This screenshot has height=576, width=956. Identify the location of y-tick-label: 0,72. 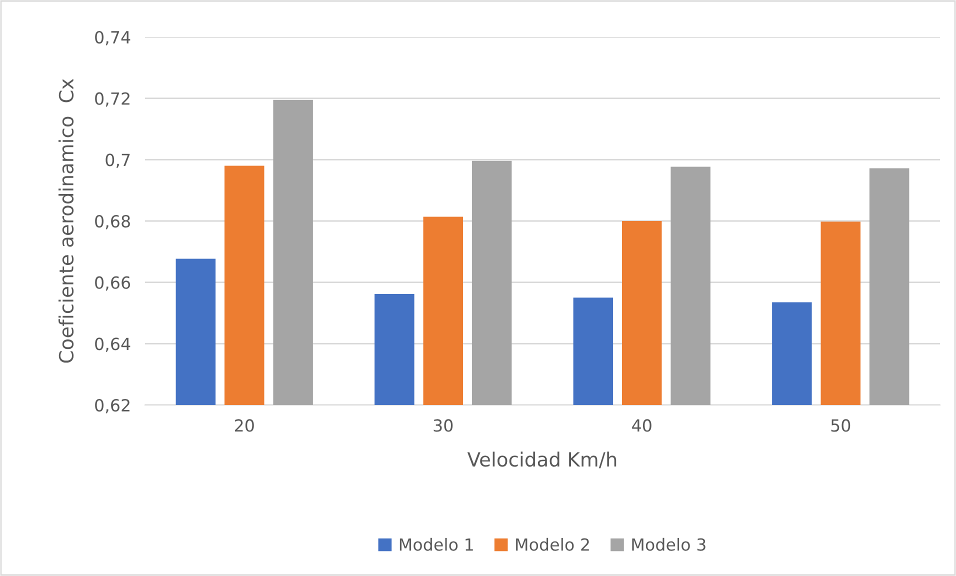
(112, 99).